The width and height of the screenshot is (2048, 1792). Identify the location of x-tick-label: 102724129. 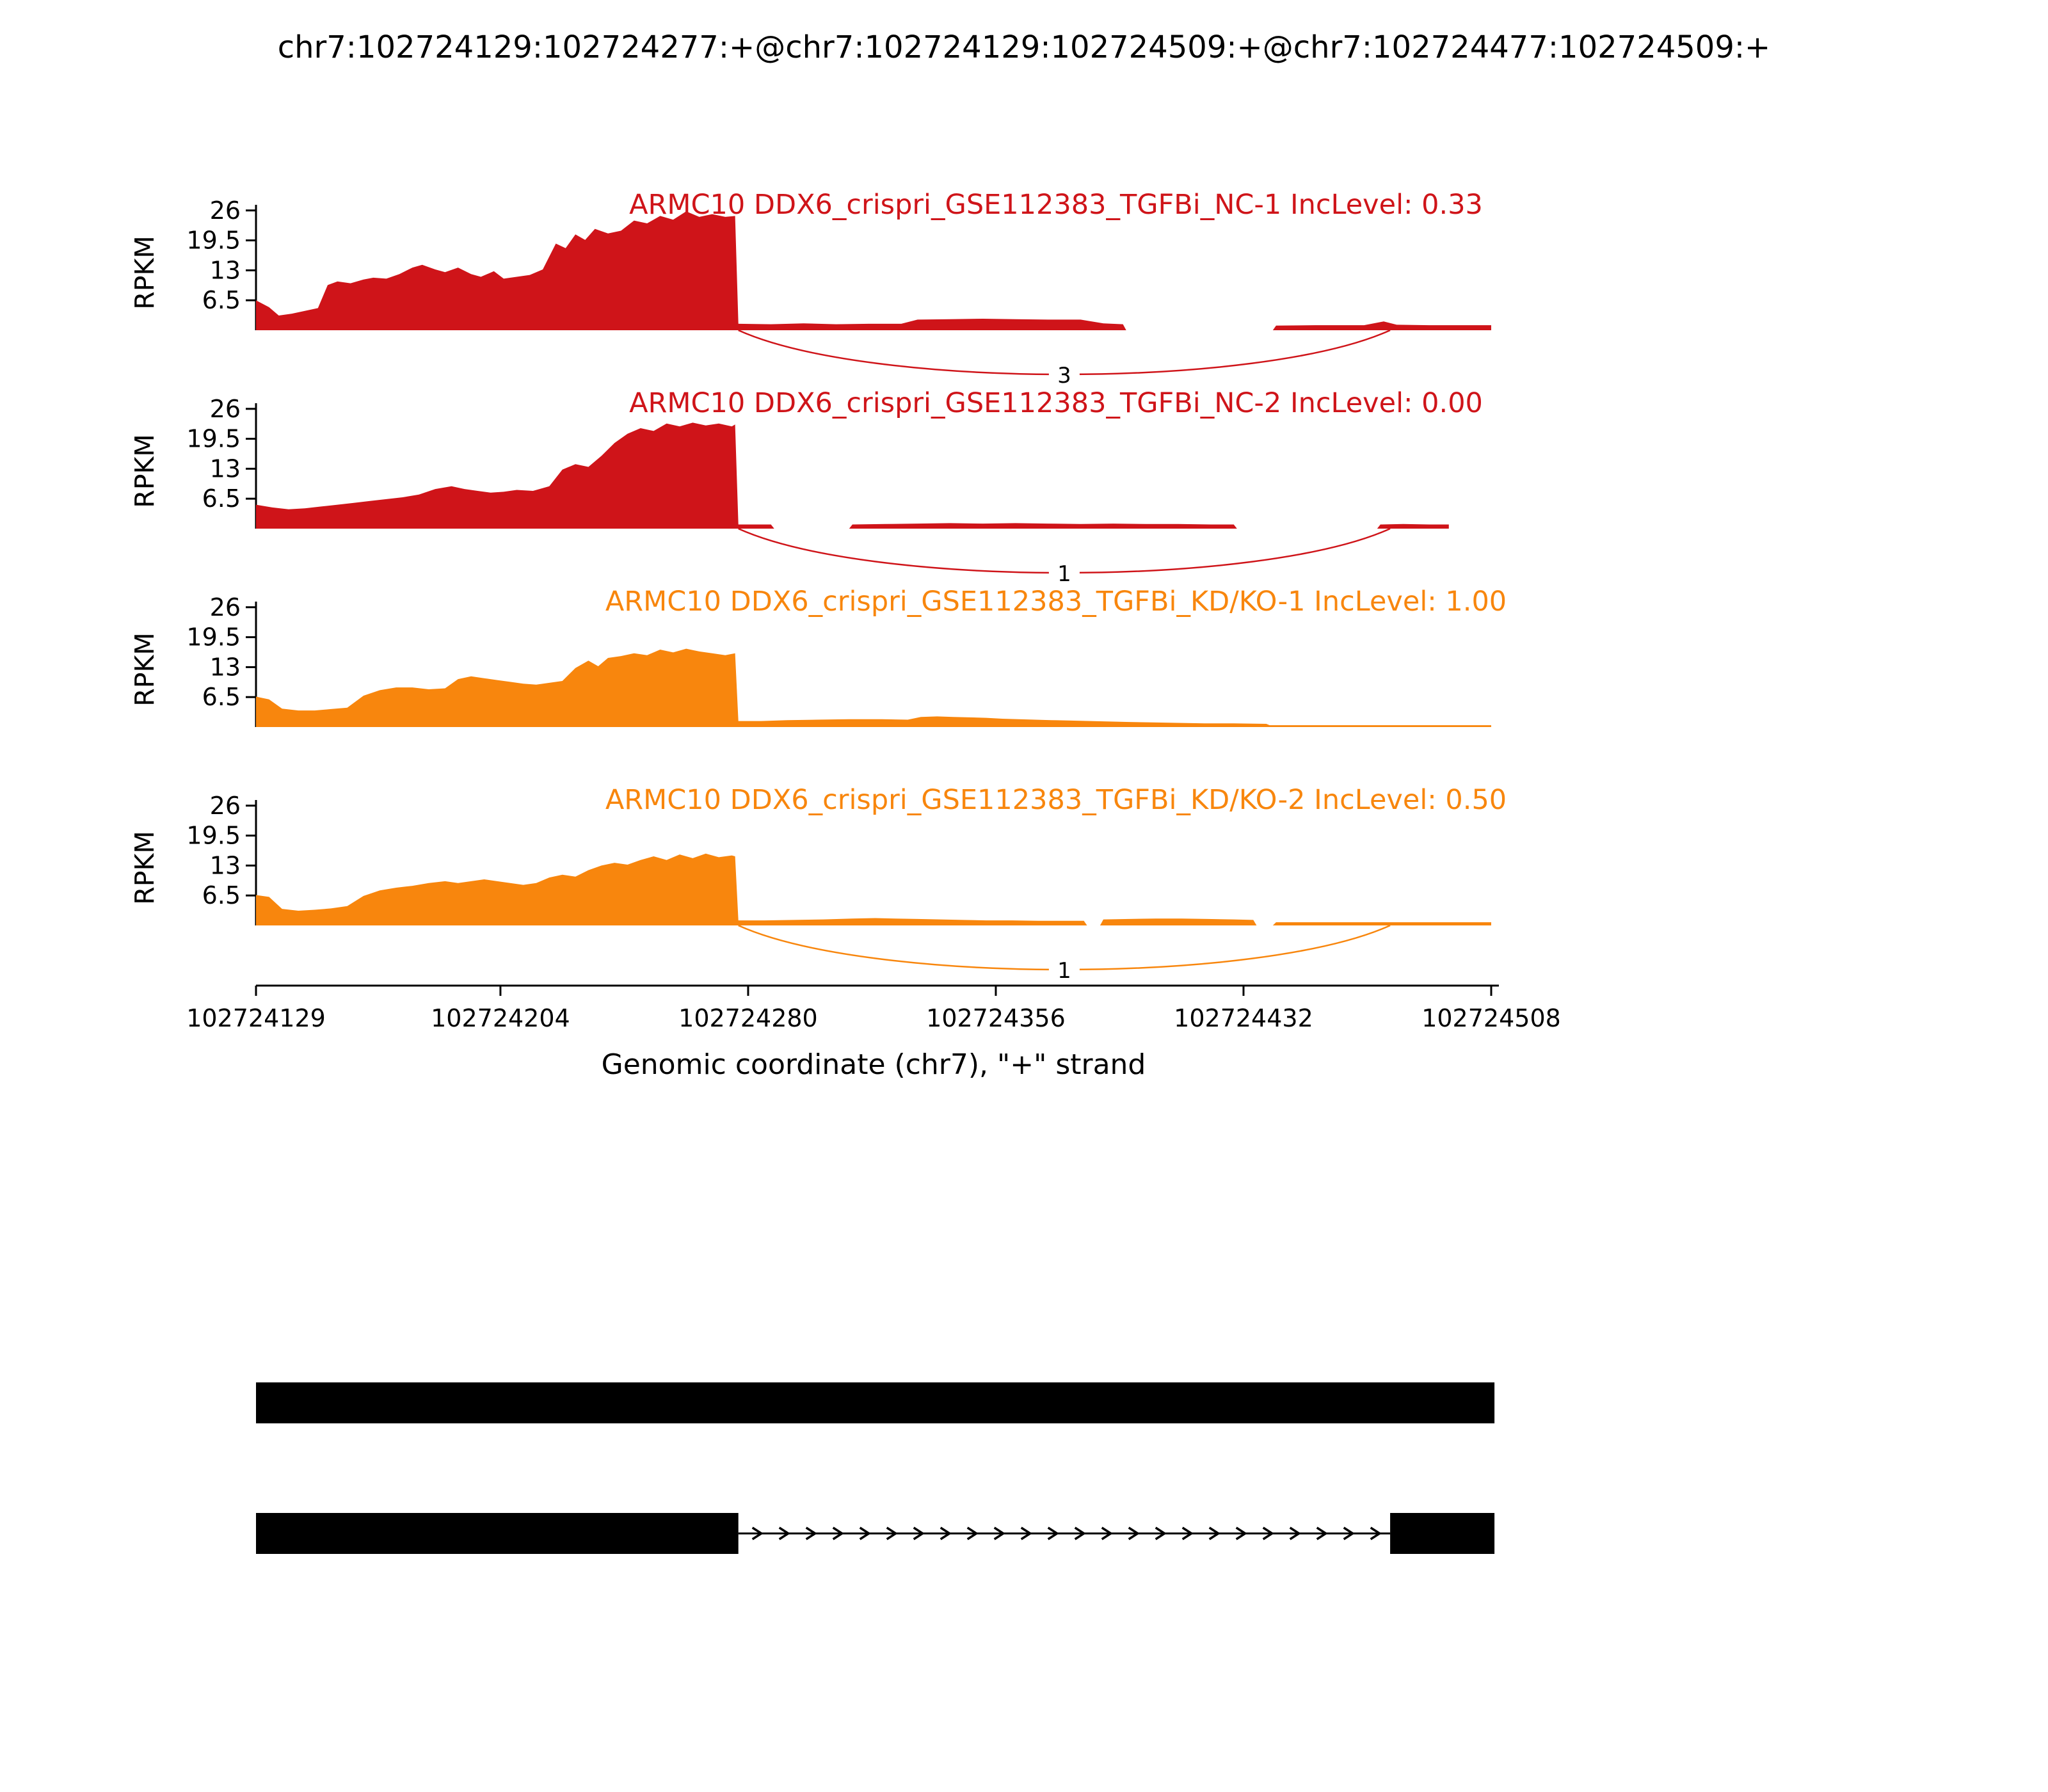
(256, 1018).